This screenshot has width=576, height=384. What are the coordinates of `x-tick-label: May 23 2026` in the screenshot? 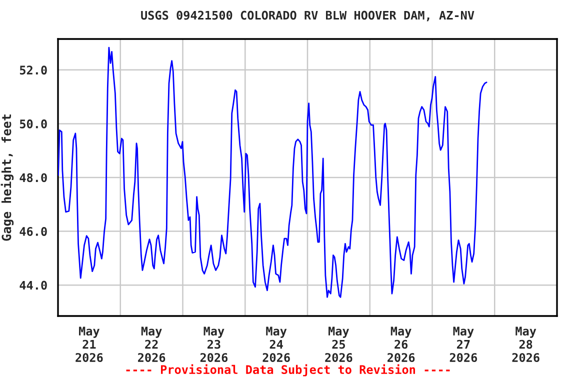 It's located at (214, 344).